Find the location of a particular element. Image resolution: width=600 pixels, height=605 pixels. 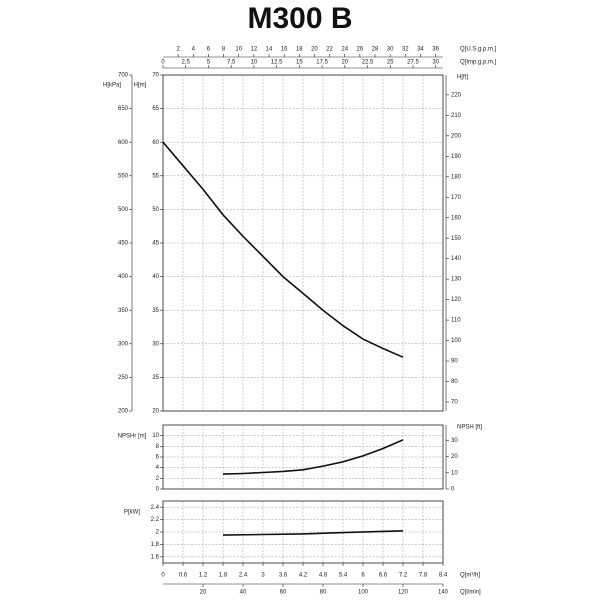

top-tick-label: 2 is located at coordinates (178, 50).